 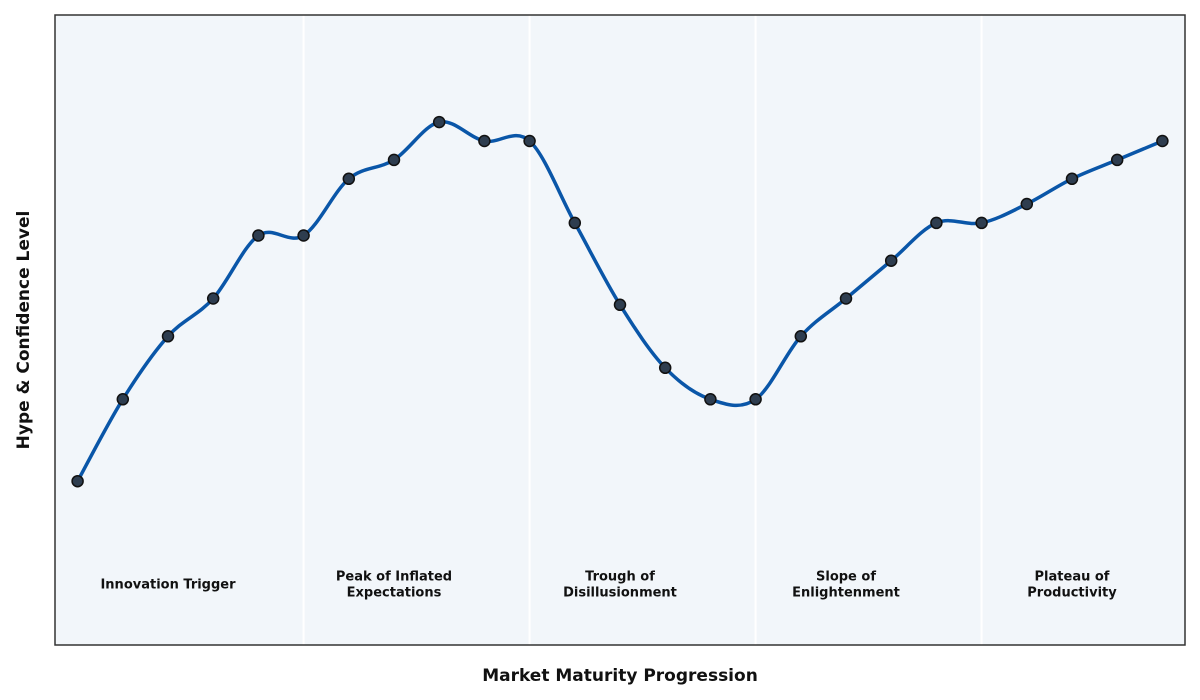 What do you see at coordinates (394, 584) in the screenshot?
I see `phase-label: Peak of Inflated Expectations` at bounding box center [394, 584].